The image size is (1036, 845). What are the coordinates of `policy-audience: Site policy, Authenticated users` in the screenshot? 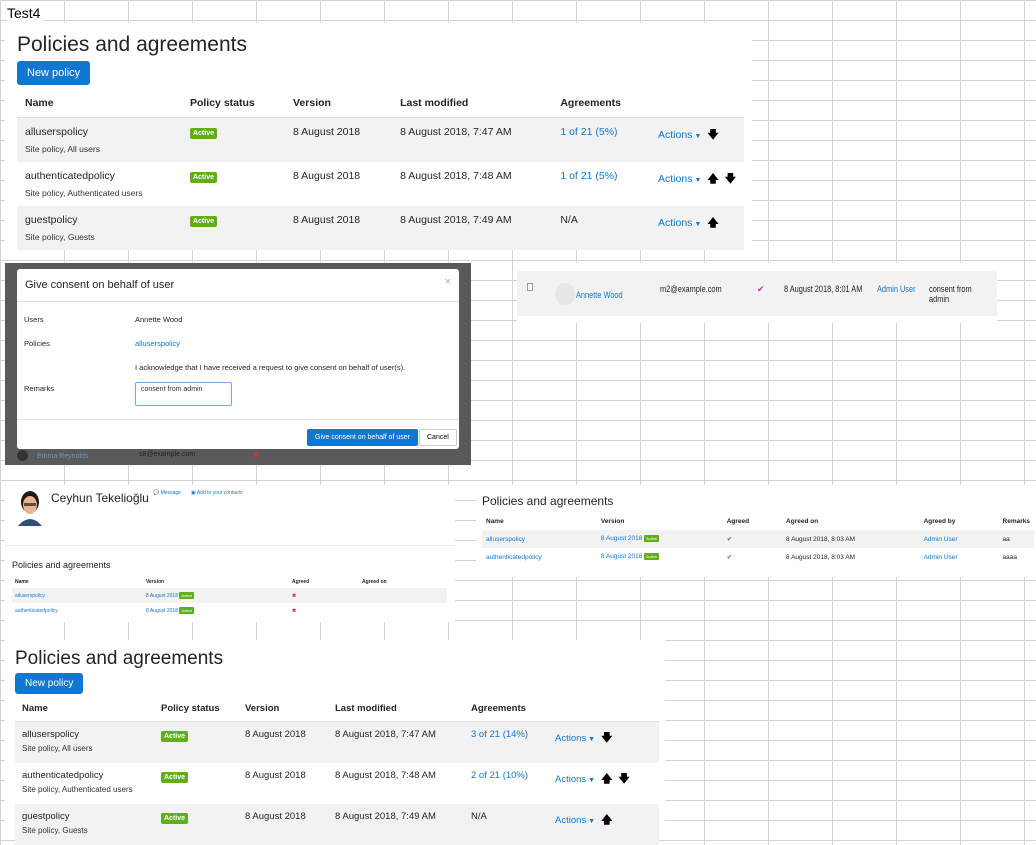 It's located at (77, 789).